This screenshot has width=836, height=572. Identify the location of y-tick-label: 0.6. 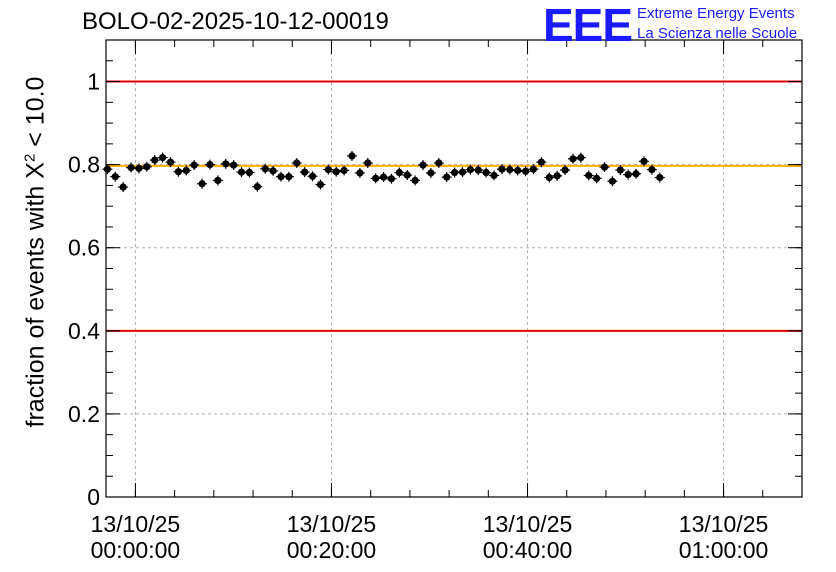
(84, 248).